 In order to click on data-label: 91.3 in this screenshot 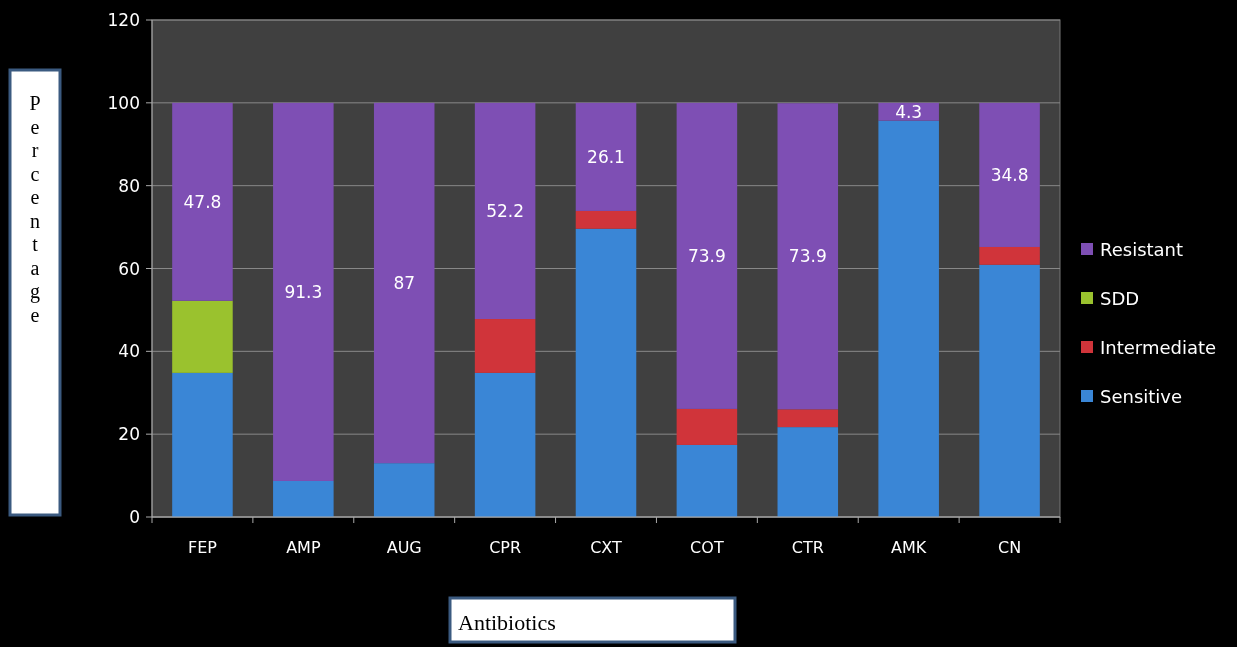, I will do `click(303, 291)`.